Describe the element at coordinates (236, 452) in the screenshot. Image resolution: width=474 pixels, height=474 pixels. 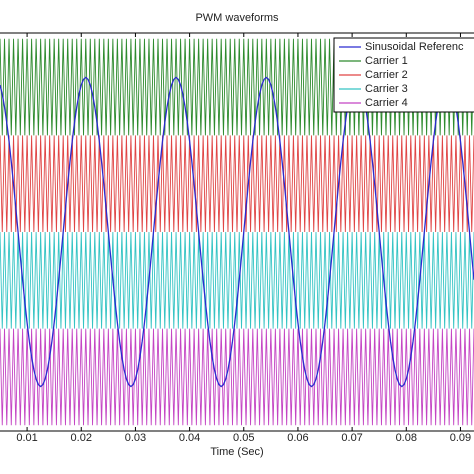
I see `x-axis-label: Time (Sec)` at that location.